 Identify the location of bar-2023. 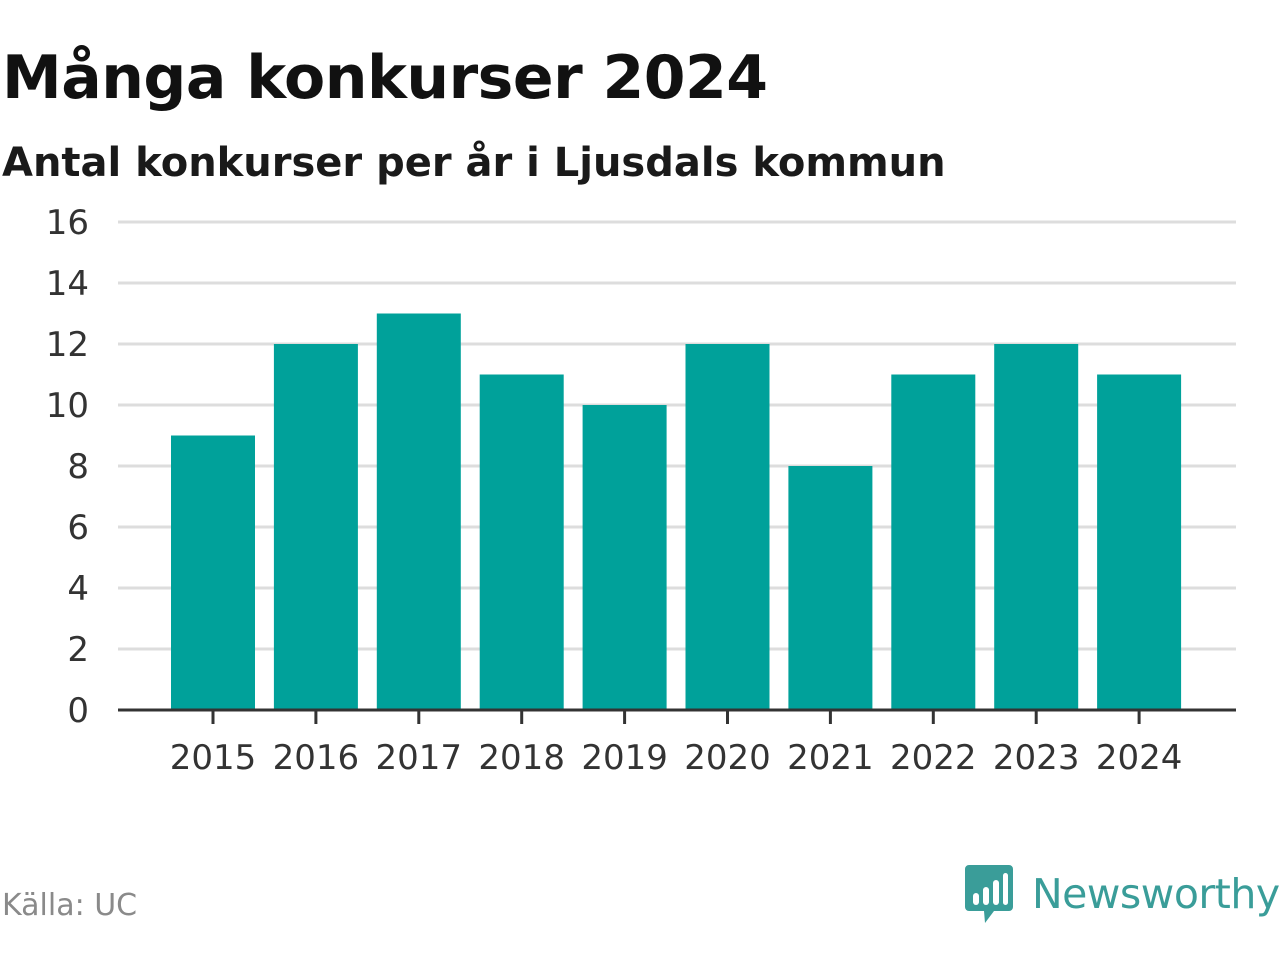
(1036, 527).